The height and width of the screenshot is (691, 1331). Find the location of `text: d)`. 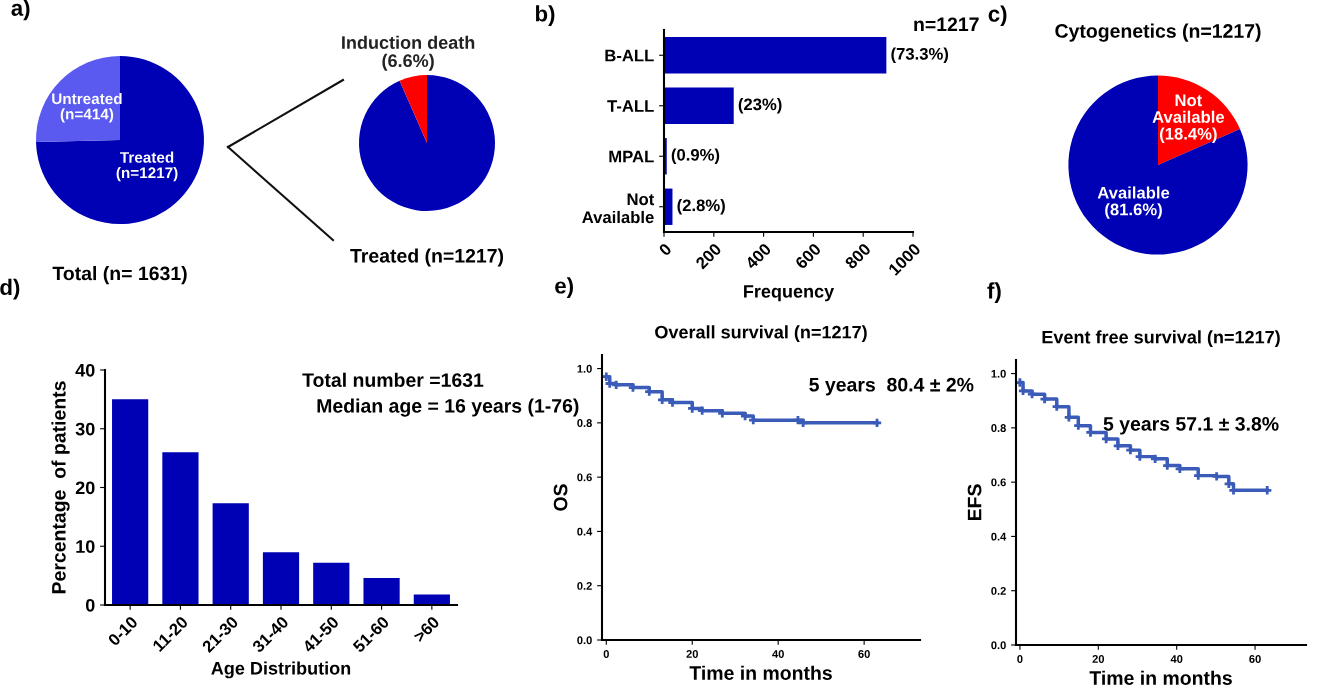

text: d) is located at coordinates (10, 289).